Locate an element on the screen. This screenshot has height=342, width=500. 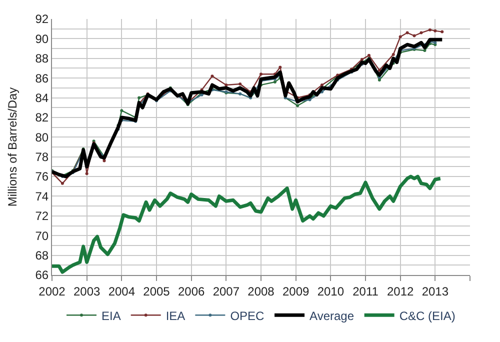
y-tick-label: 76 is located at coordinates (42, 177).